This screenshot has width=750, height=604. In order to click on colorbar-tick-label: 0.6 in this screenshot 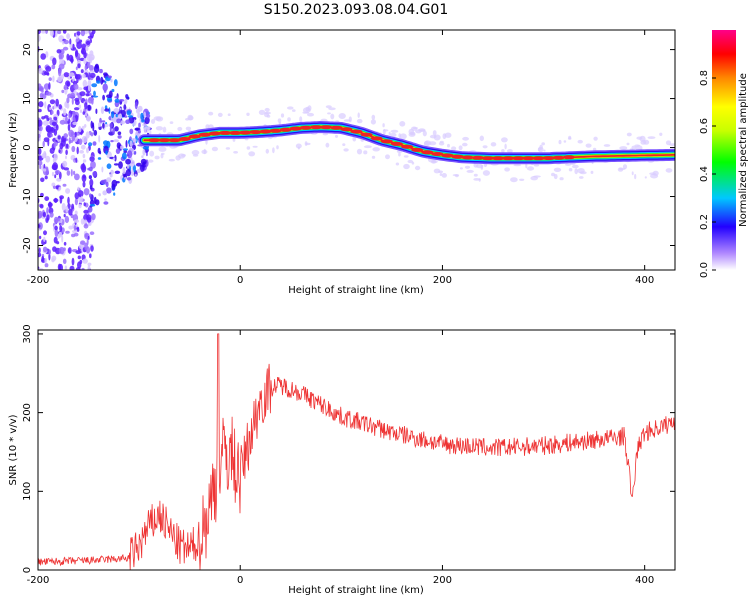, I will do `click(704, 126)`.